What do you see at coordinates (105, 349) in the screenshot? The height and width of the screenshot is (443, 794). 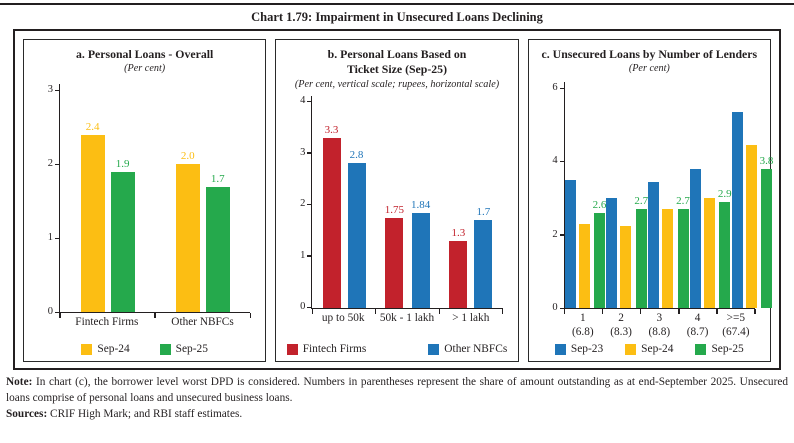 I see `legend-item: Sep-24` at bounding box center [105, 349].